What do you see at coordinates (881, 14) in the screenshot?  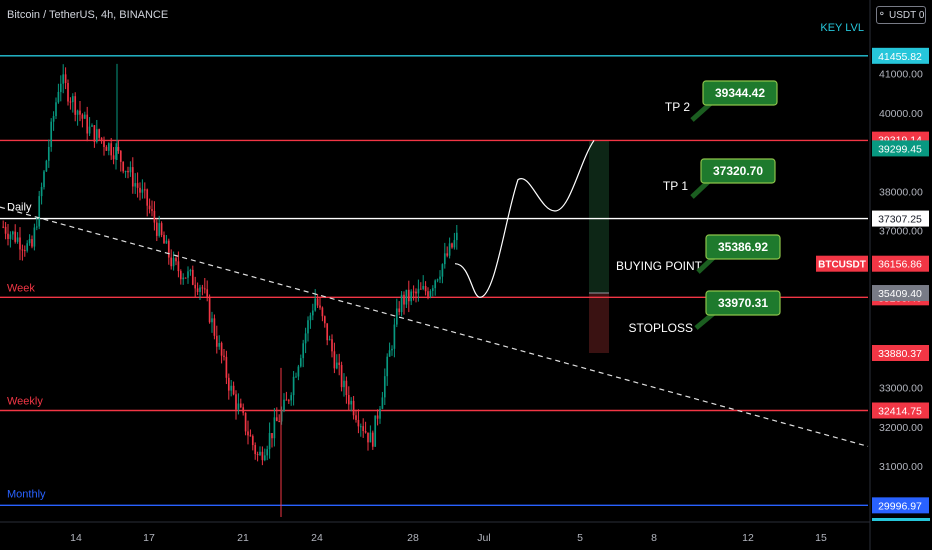 I see `globe-icon: ⚬` at bounding box center [881, 14].